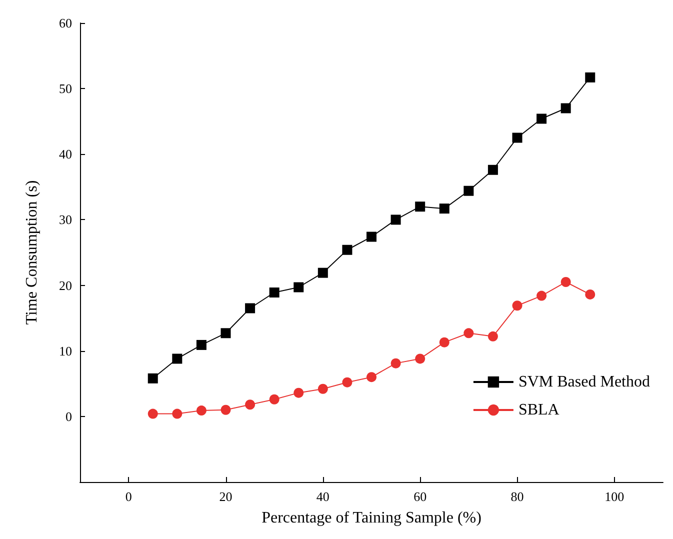 The width and height of the screenshot is (673, 539). Describe the element at coordinates (372, 518) in the screenshot. I see `x-axis-title: Percentage of Taining Sample (%)` at that location.